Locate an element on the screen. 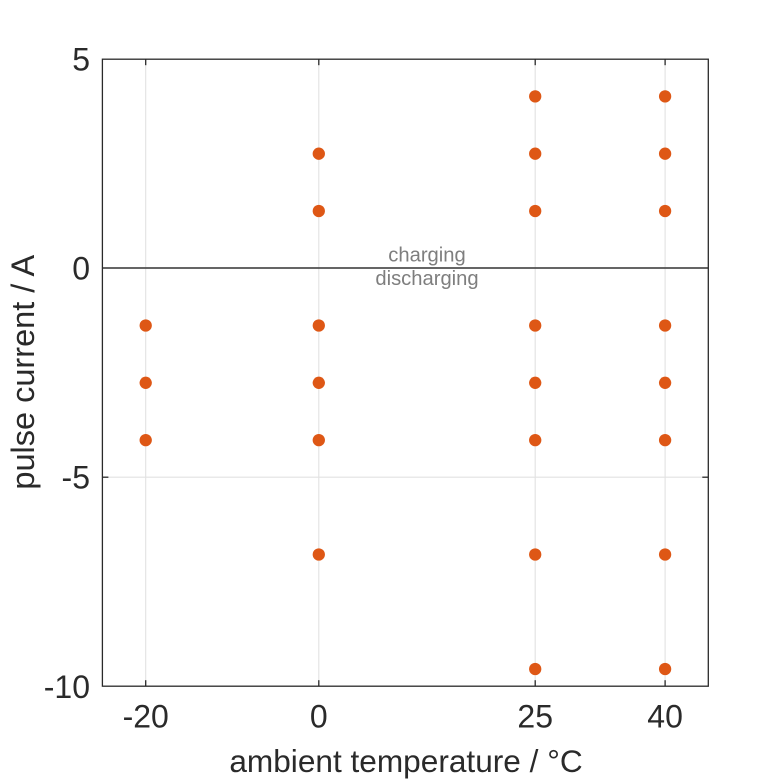 The image size is (781, 781). svg-text: pulse current / A is located at coordinates (23, 371).